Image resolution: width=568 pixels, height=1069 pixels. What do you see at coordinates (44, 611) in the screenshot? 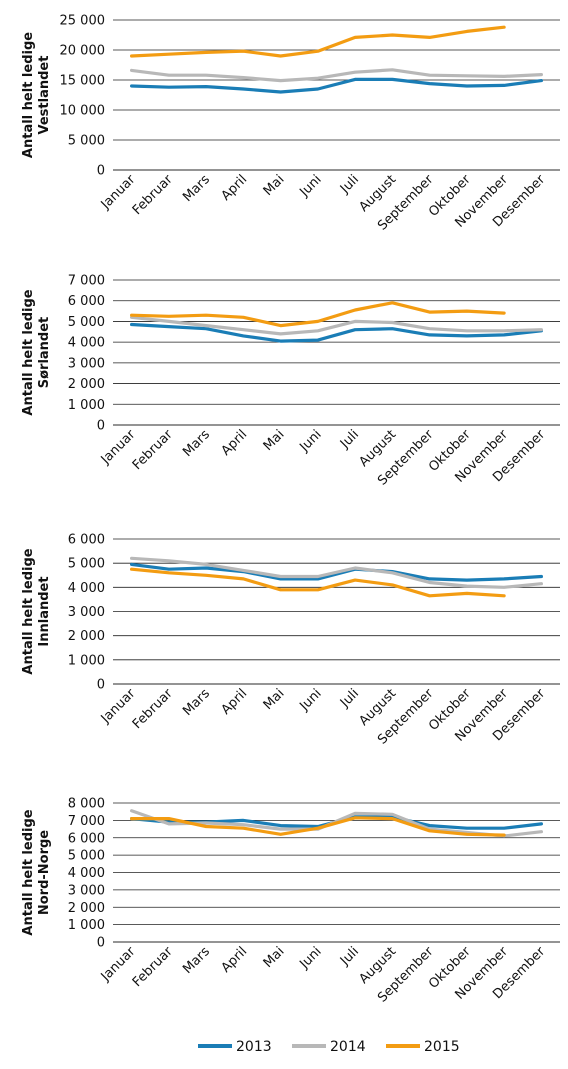
I see `y-axis-label: Innlandet` at bounding box center [44, 611].